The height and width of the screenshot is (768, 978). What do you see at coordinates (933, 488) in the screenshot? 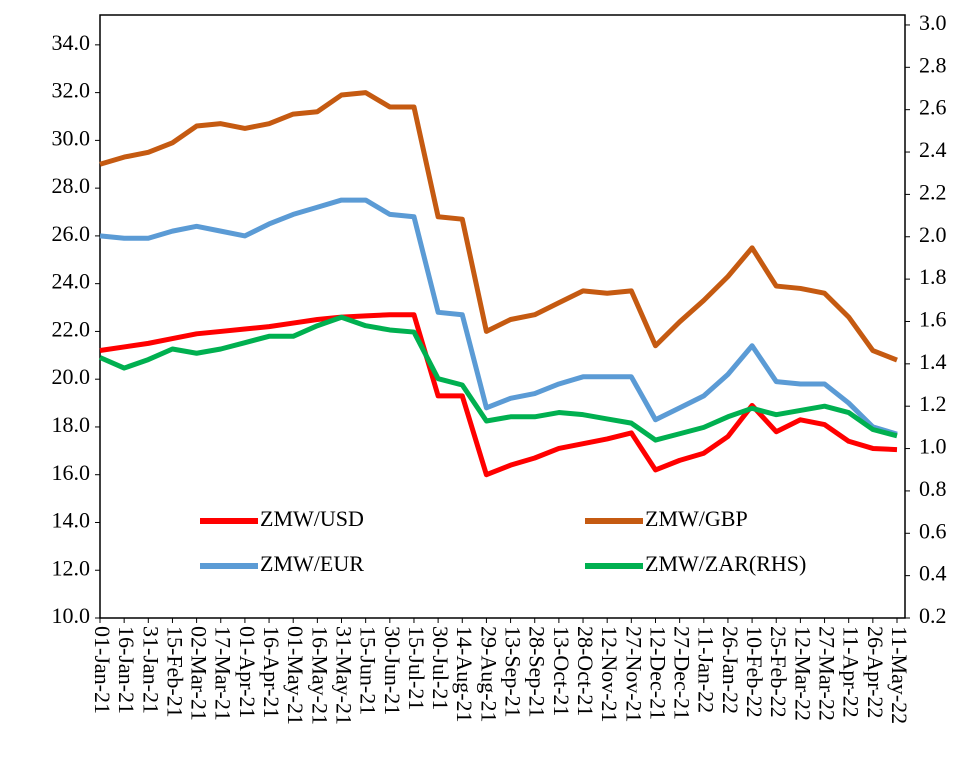
I see `y2-tick-label: 0.8` at bounding box center [933, 488].